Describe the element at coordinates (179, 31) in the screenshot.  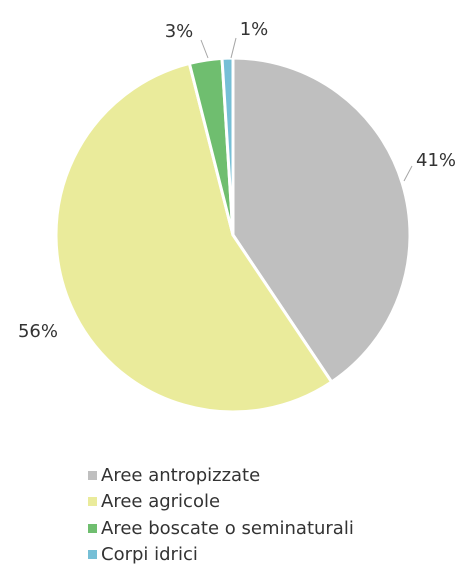
I see `data-label: 3%` at that location.